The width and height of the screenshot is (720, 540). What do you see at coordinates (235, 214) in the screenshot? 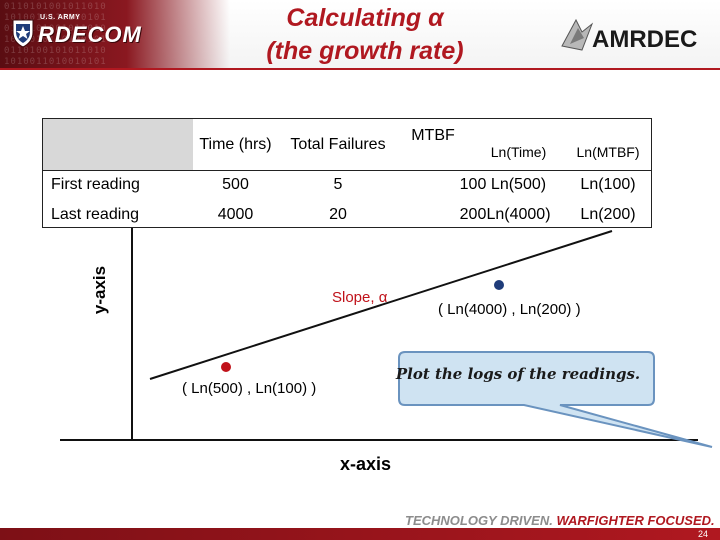
I see `last-time-cell: 4000` at bounding box center [235, 214].